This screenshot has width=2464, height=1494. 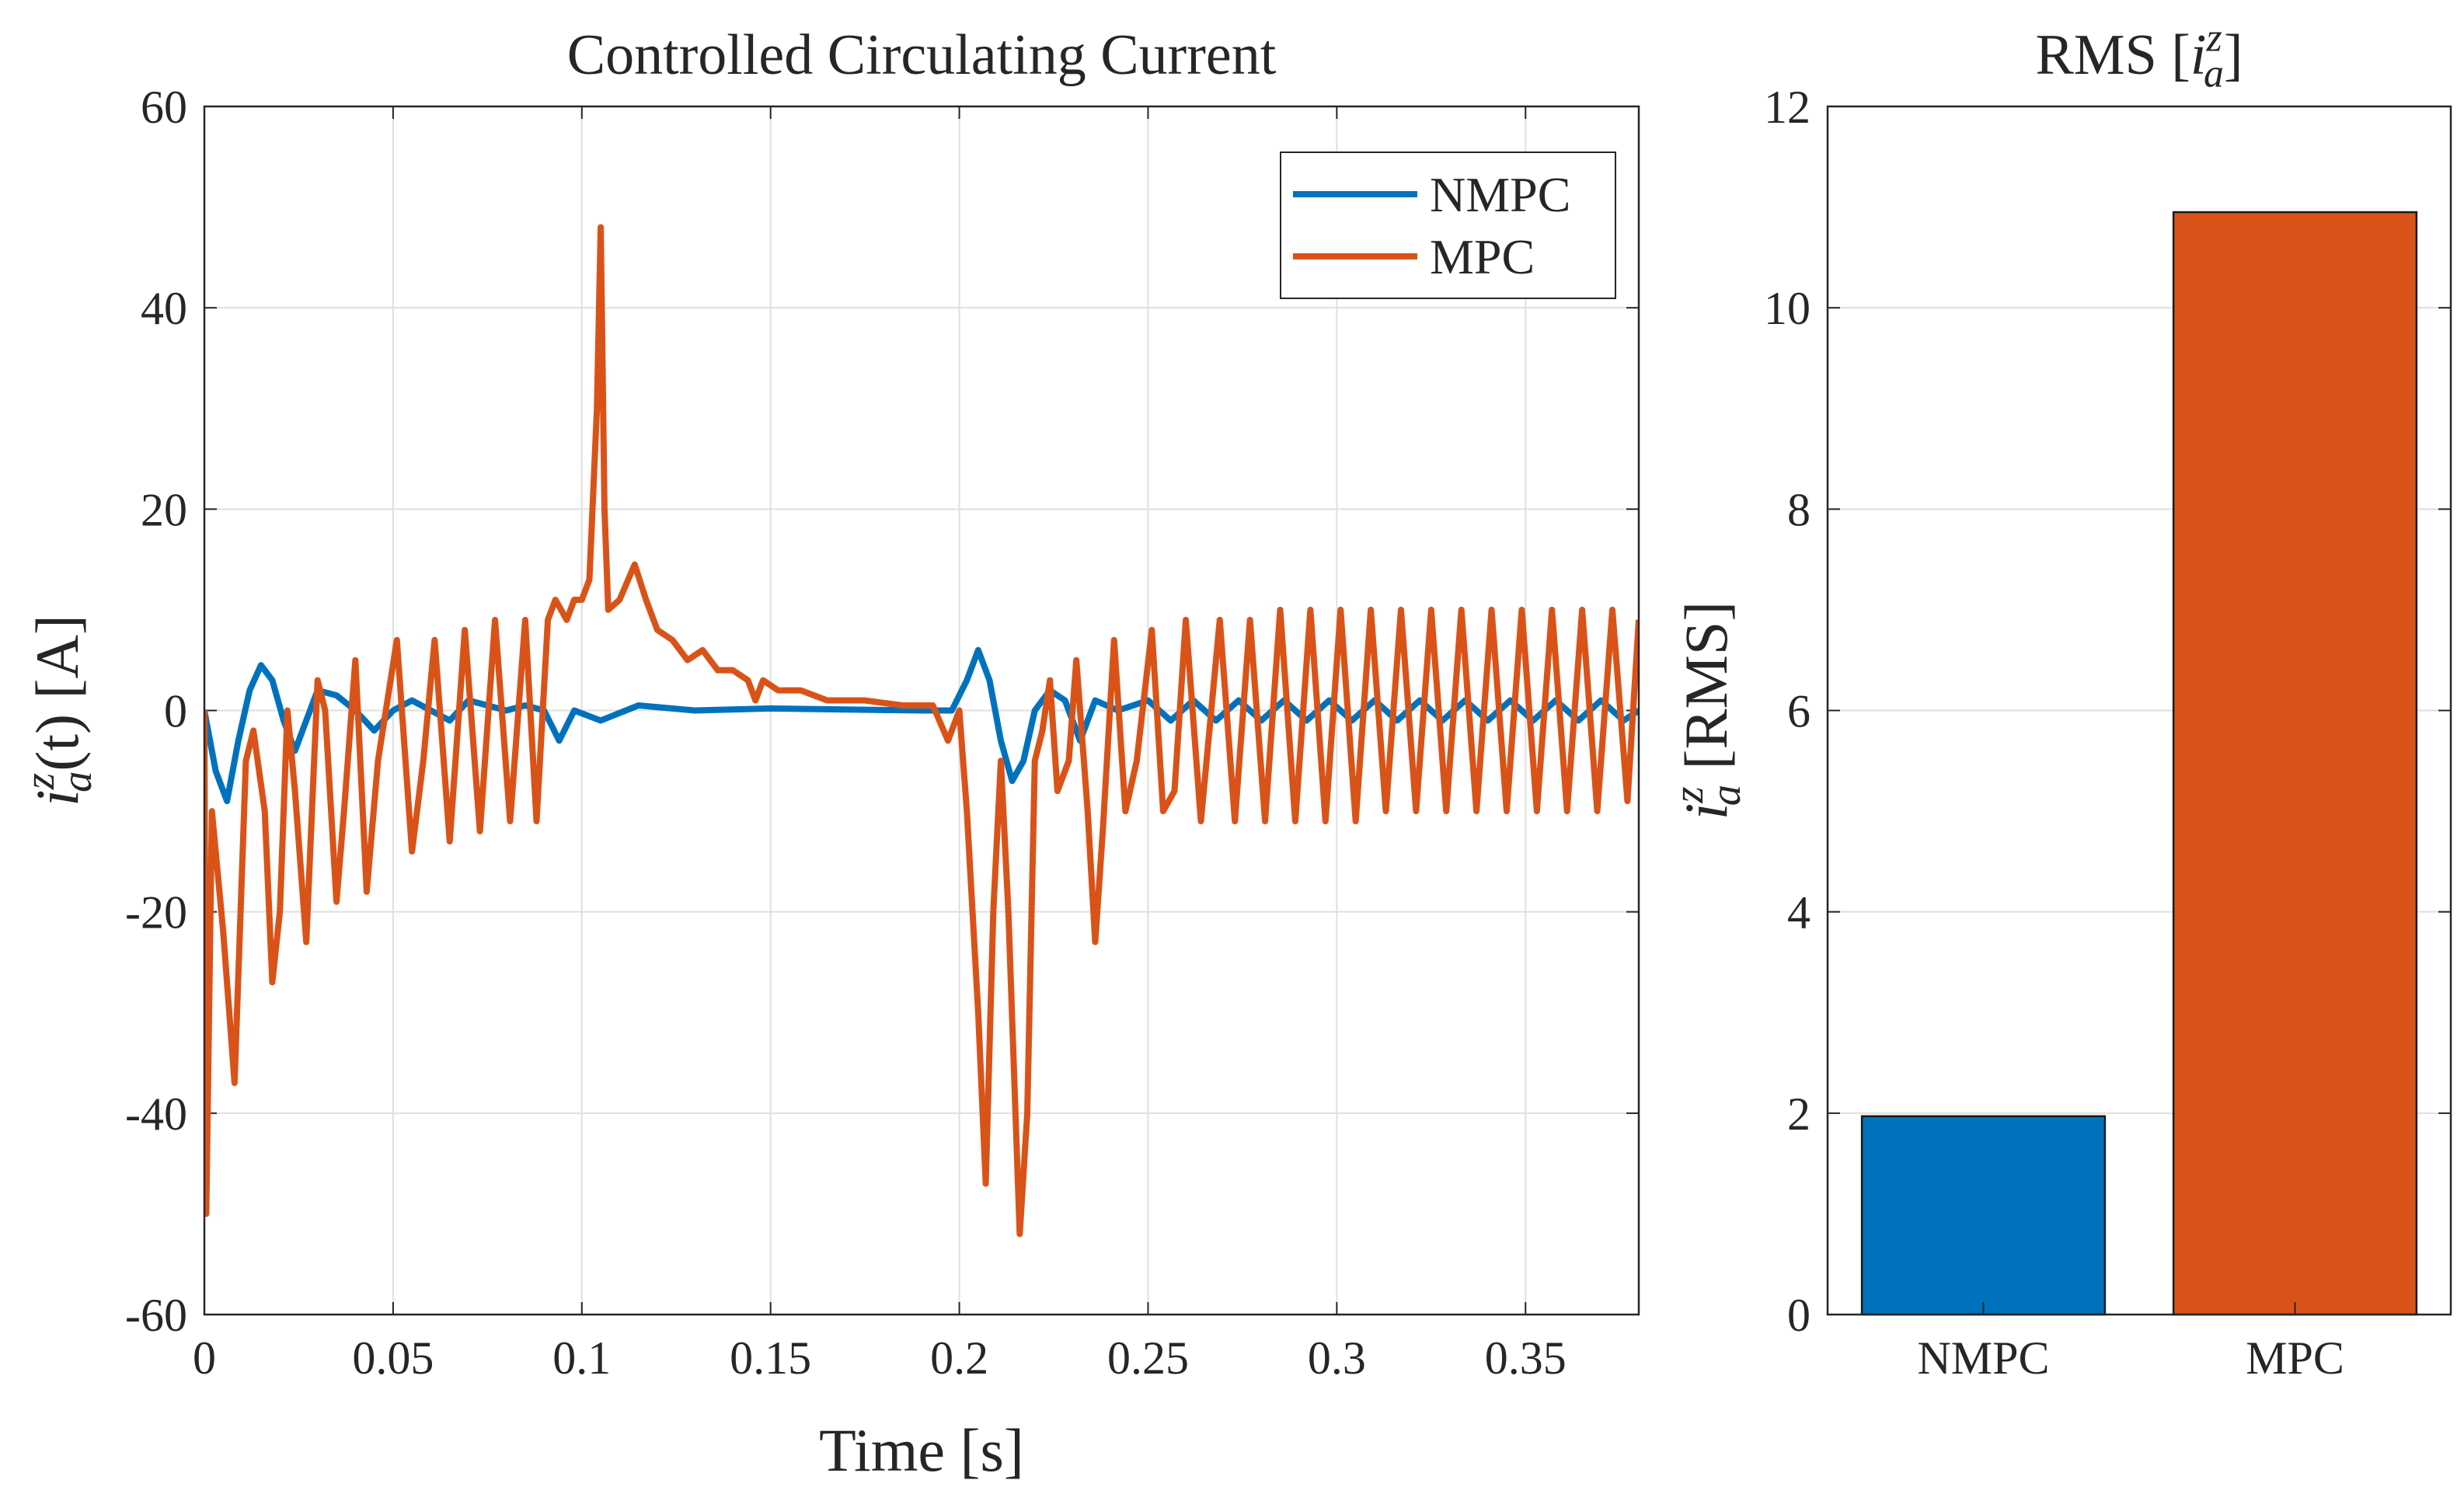 What do you see at coordinates (2198, 55) in the screenshot?
I see `chart-title-part: i` at bounding box center [2198, 55].